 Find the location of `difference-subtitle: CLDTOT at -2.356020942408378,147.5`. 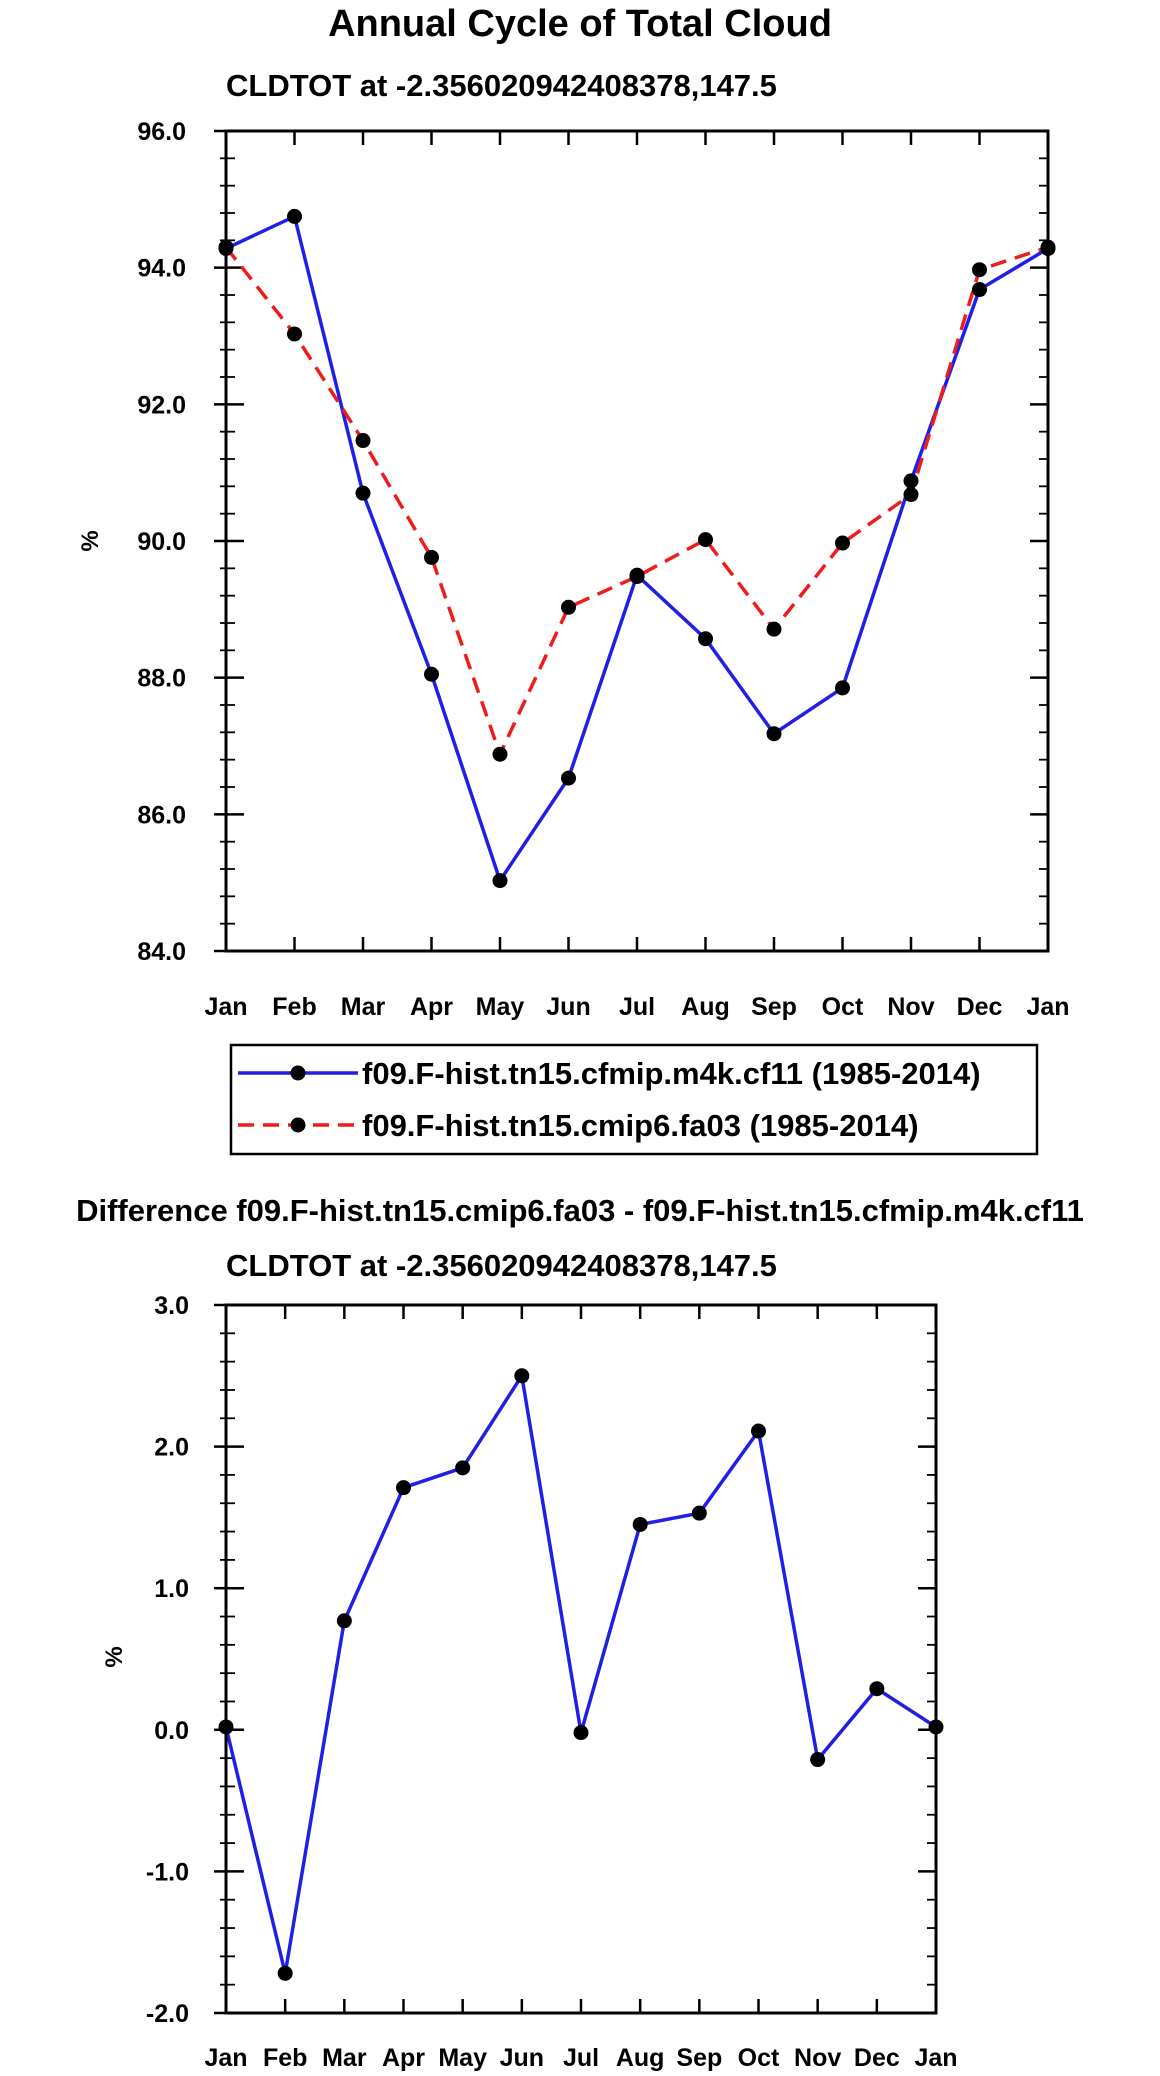

difference-subtitle: CLDTOT at -2.356020942408378,147.5 is located at coordinates (501, 1265).